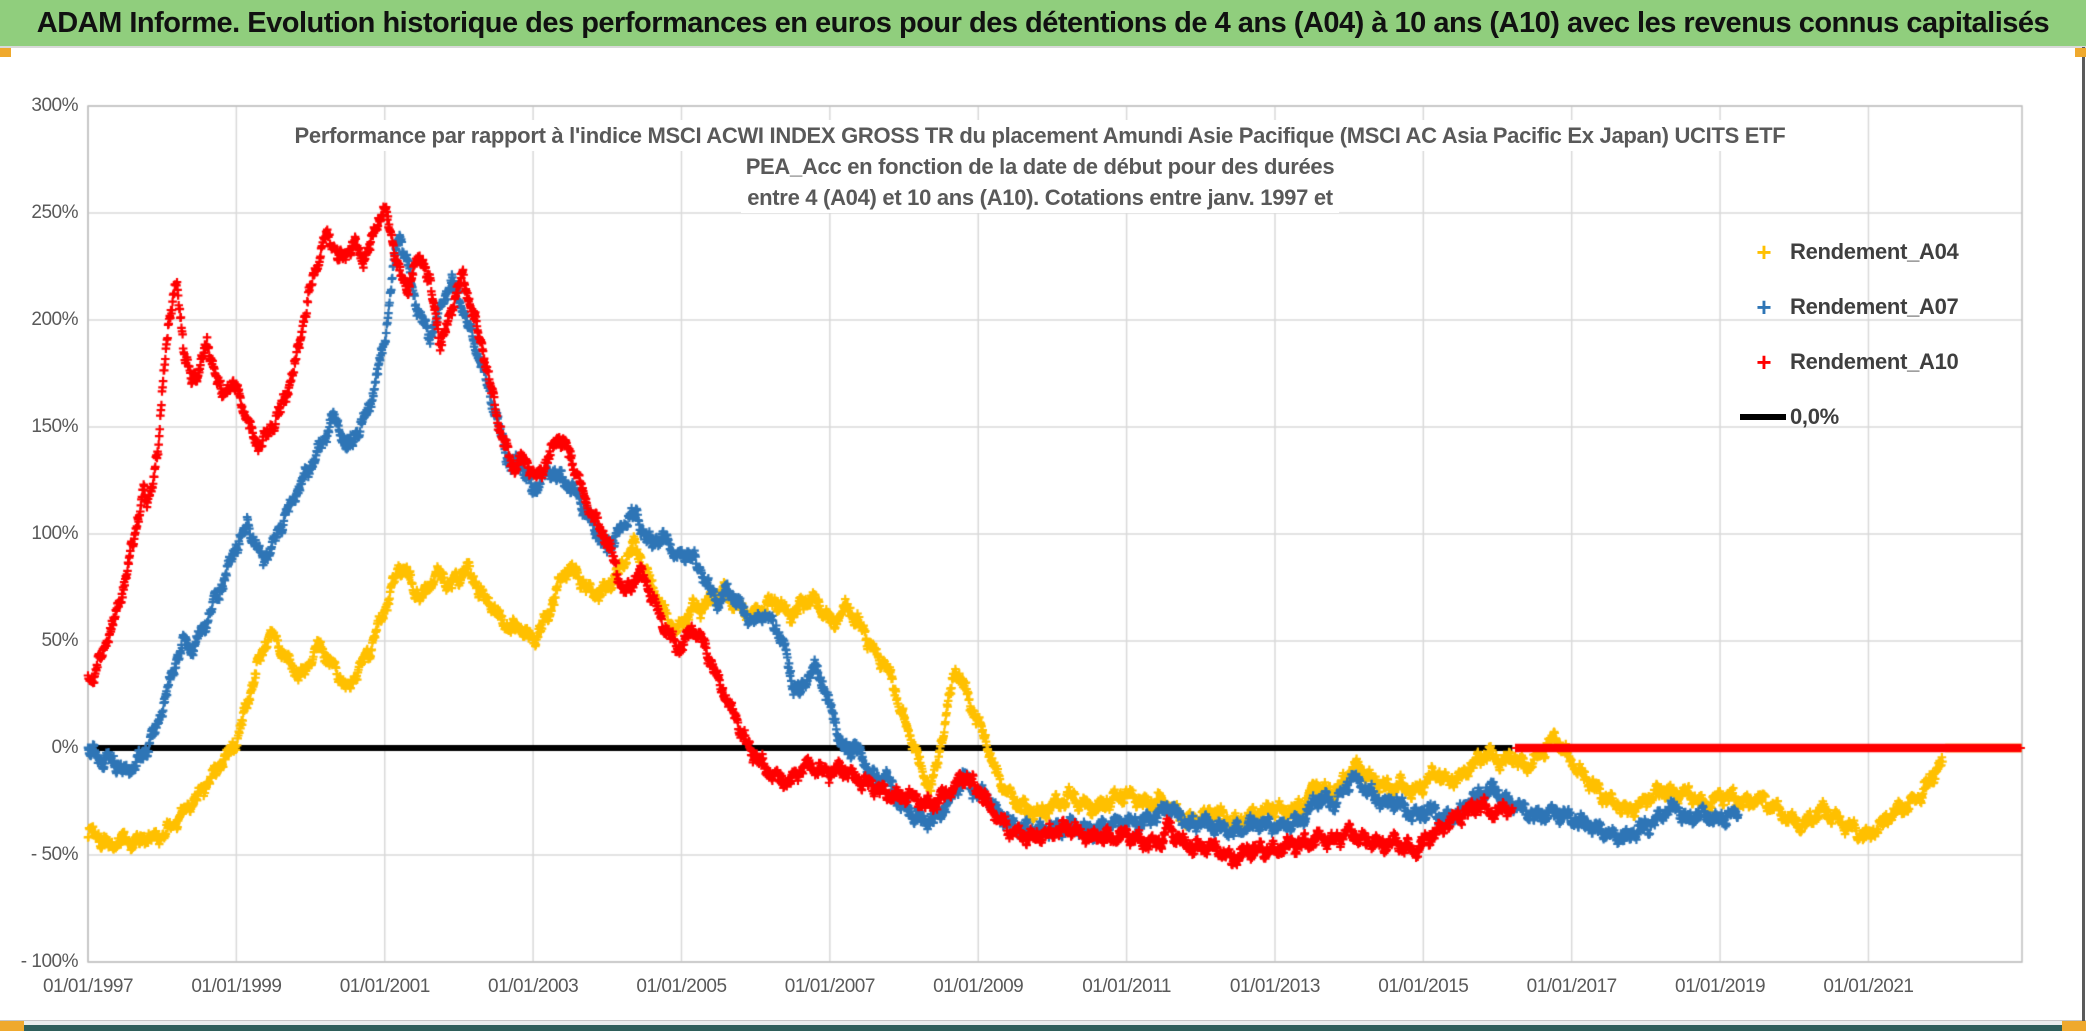 Image resolution: width=2086 pixels, height=1031 pixels. Describe the element at coordinates (1572, 986) in the screenshot. I see `x-axis-tick-label: 01/01/2017` at that location.